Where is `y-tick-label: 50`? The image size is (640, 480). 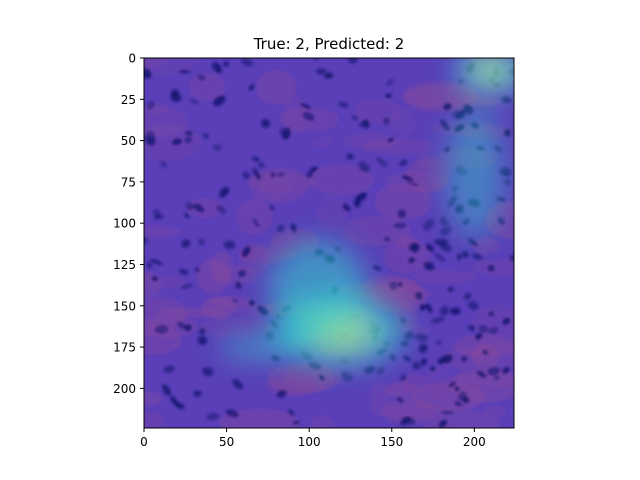
y-tick-label: 50 is located at coordinates (128, 141).